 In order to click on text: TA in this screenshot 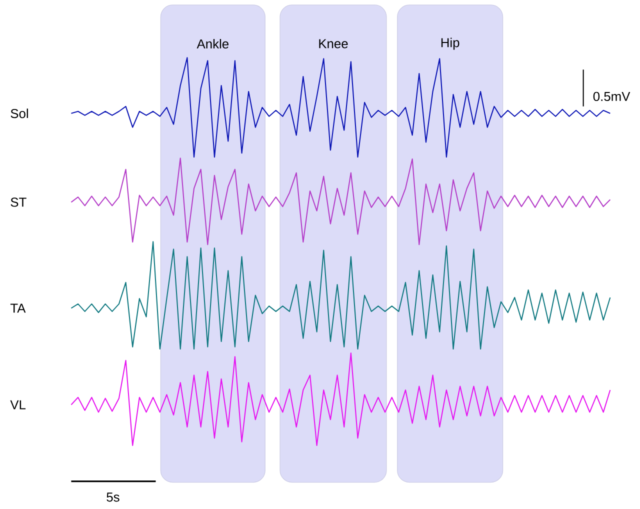, I will do `click(18, 308)`.